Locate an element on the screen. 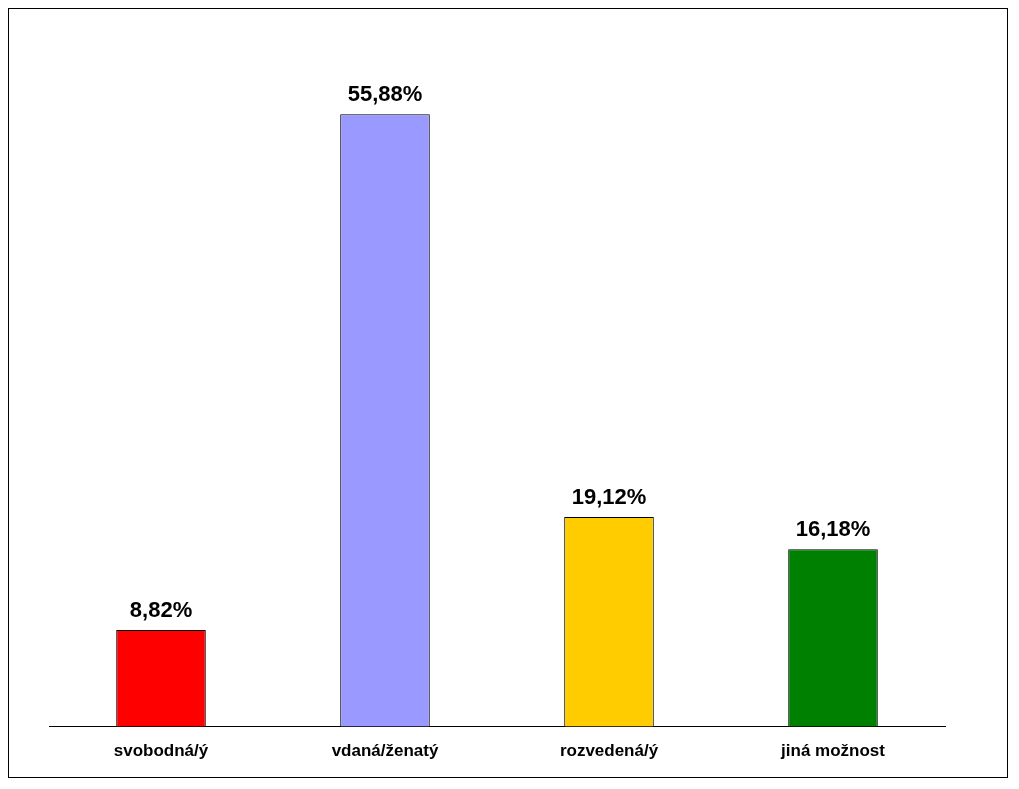  x-tick-label: svobodná/ý is located at coordinates (161, 751).